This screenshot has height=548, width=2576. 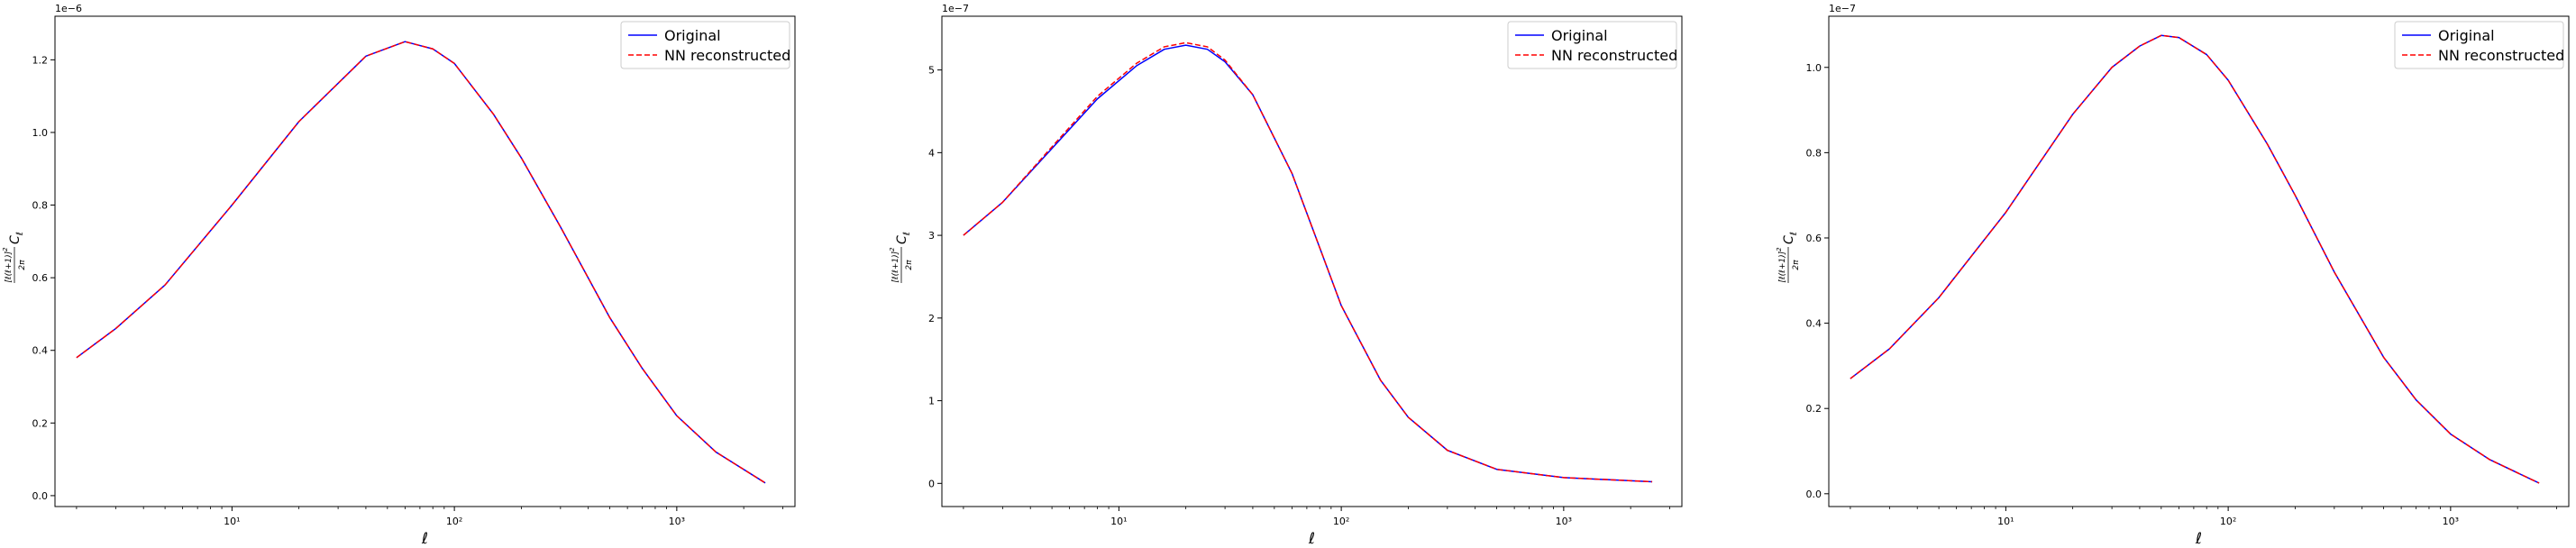 I want to click on y-tick-label: 1.2, so click(x=40, y=60).